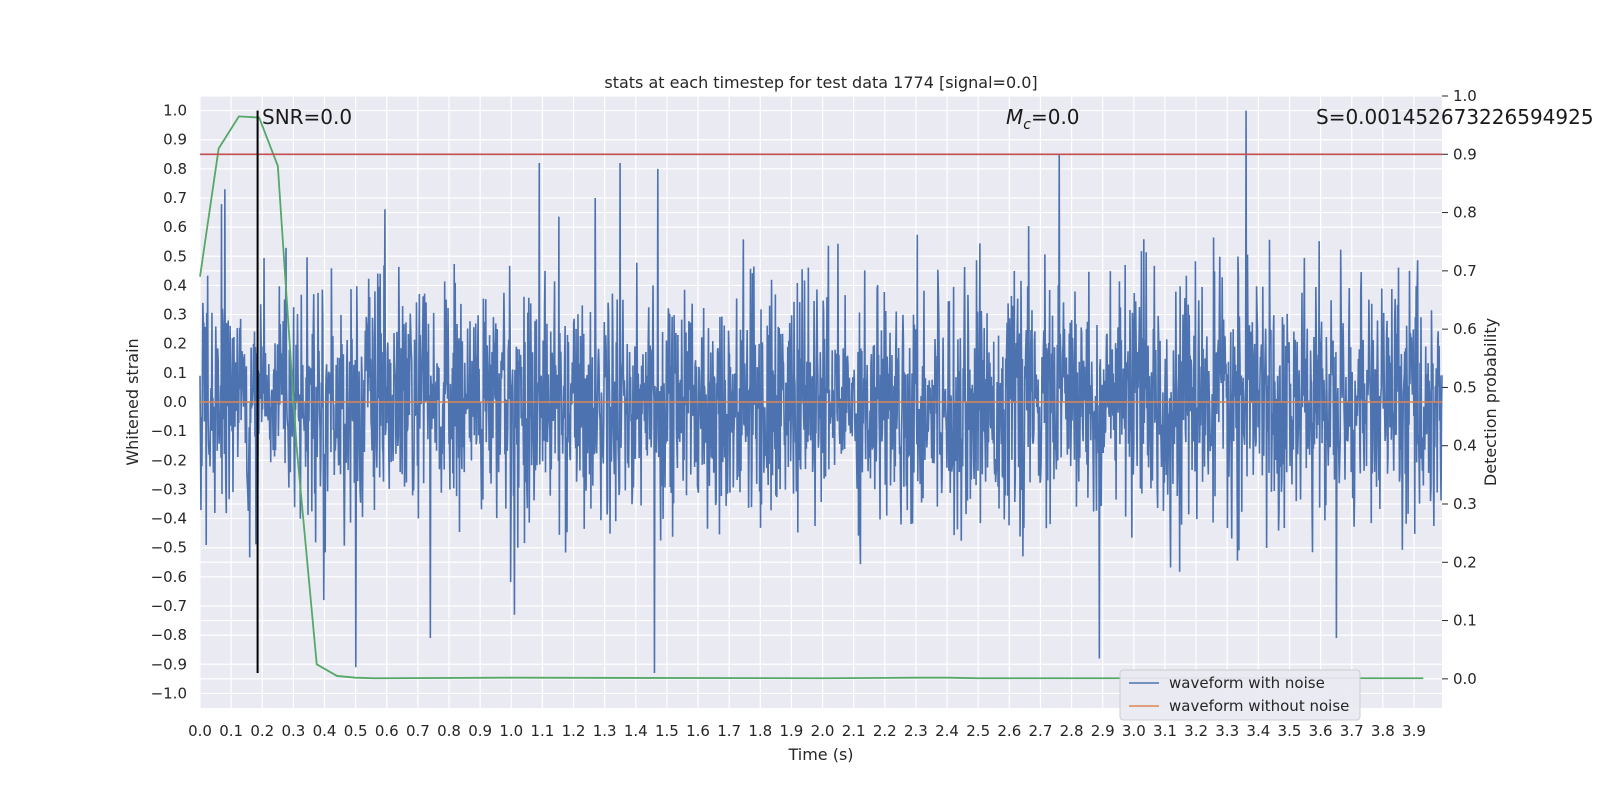 The height and width of the screenshot is (800, 1600). What do you see at coordinates (175, 256) in the screenshot?
I see `y-tick-label: 0.5` at bounding box center [175, 256].